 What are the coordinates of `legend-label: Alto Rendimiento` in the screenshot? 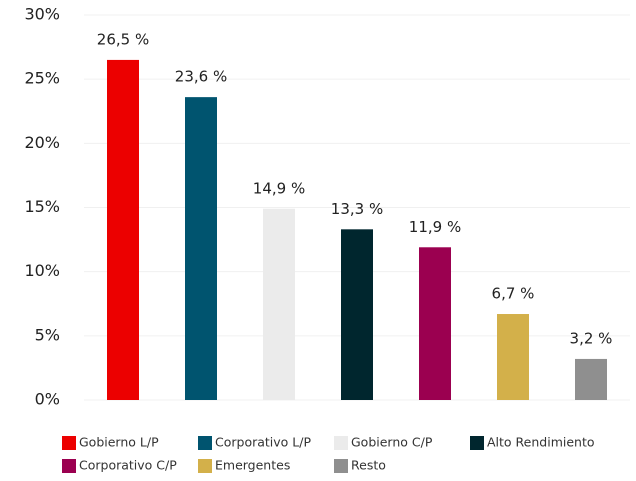 It's located at (541, 442).